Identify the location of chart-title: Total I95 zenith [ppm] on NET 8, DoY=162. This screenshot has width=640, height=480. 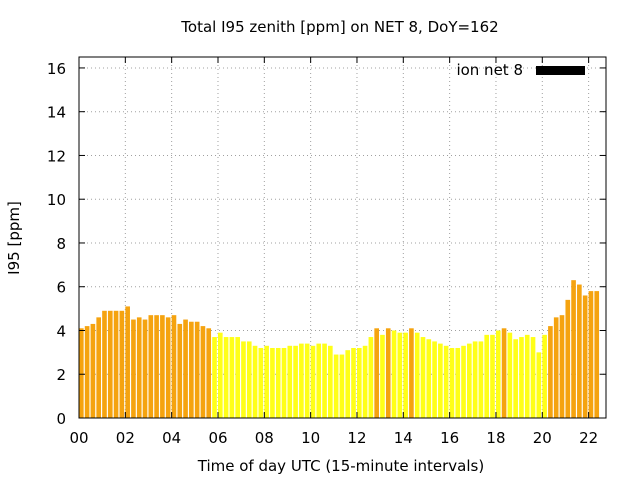
(339, 27).